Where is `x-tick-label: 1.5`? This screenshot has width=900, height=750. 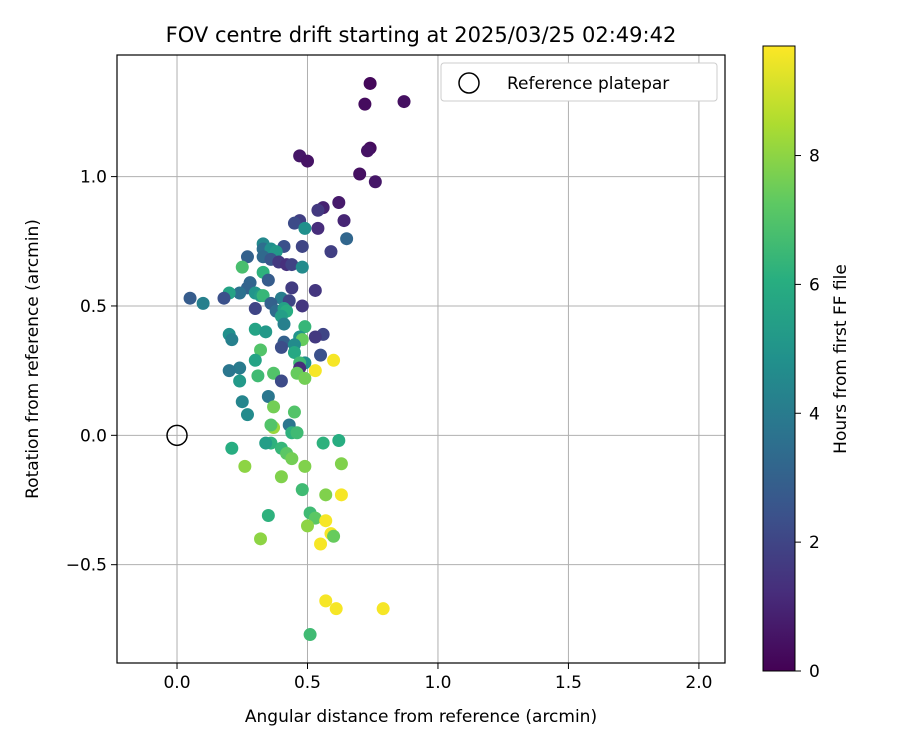
x-tick-label: 1.5 is located at coordinates (568, 683).